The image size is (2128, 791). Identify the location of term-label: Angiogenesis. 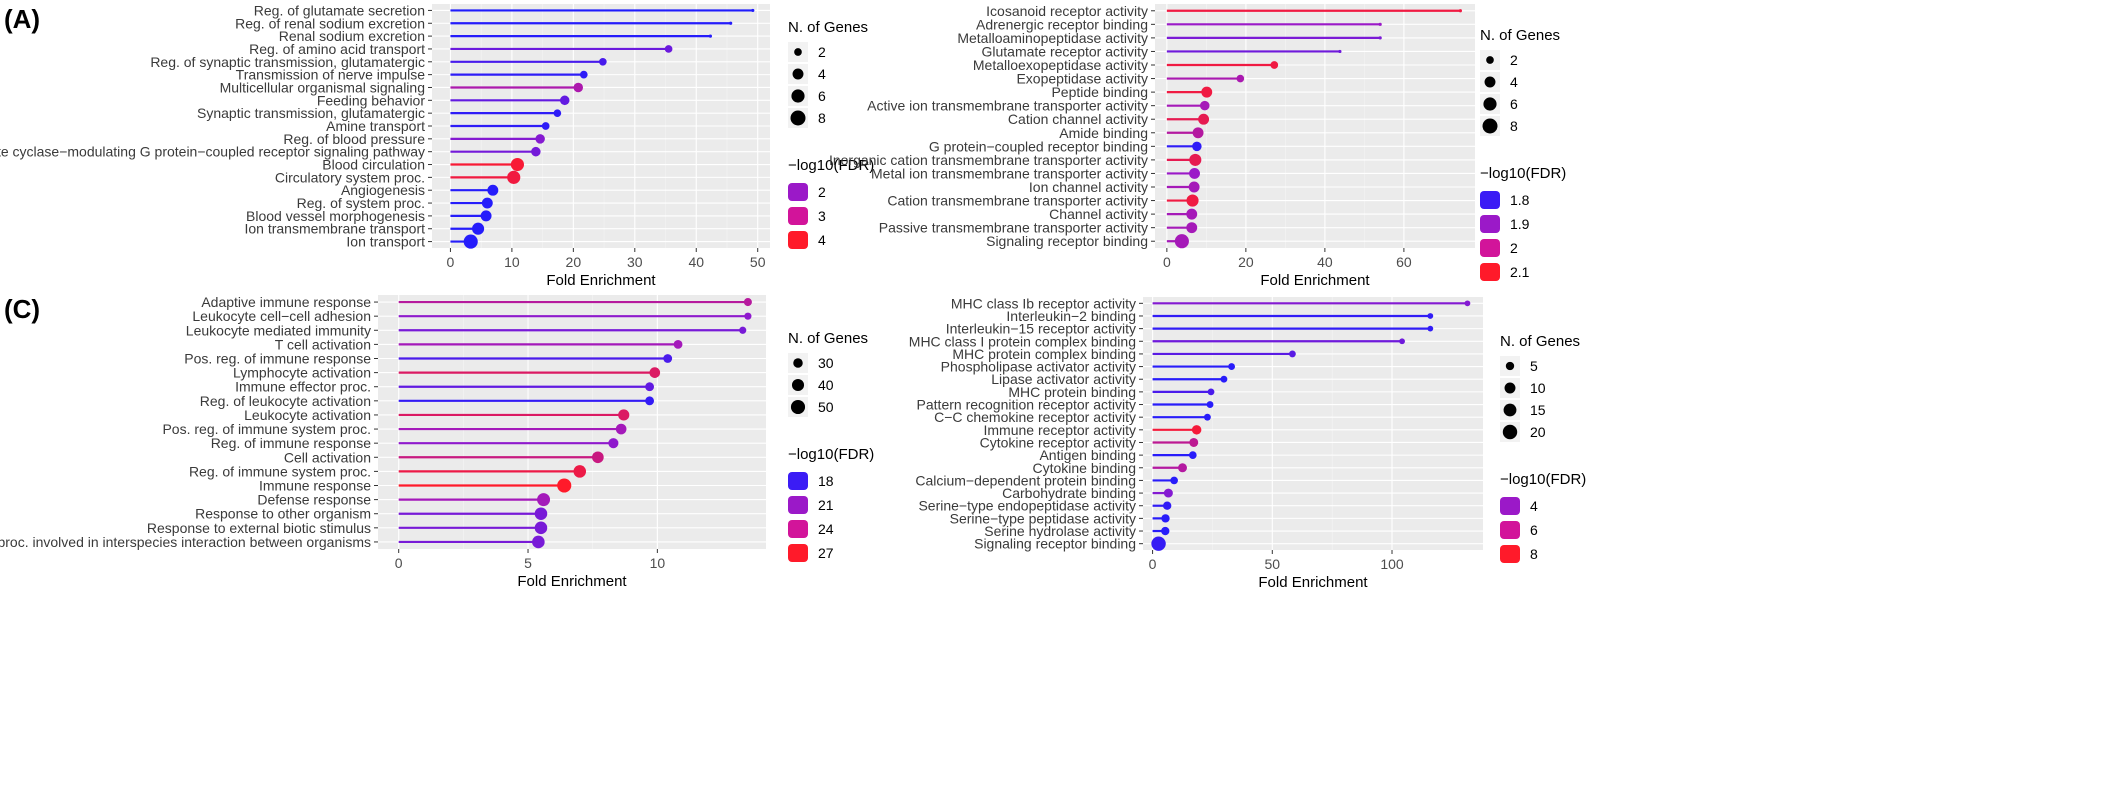
(383, 190).